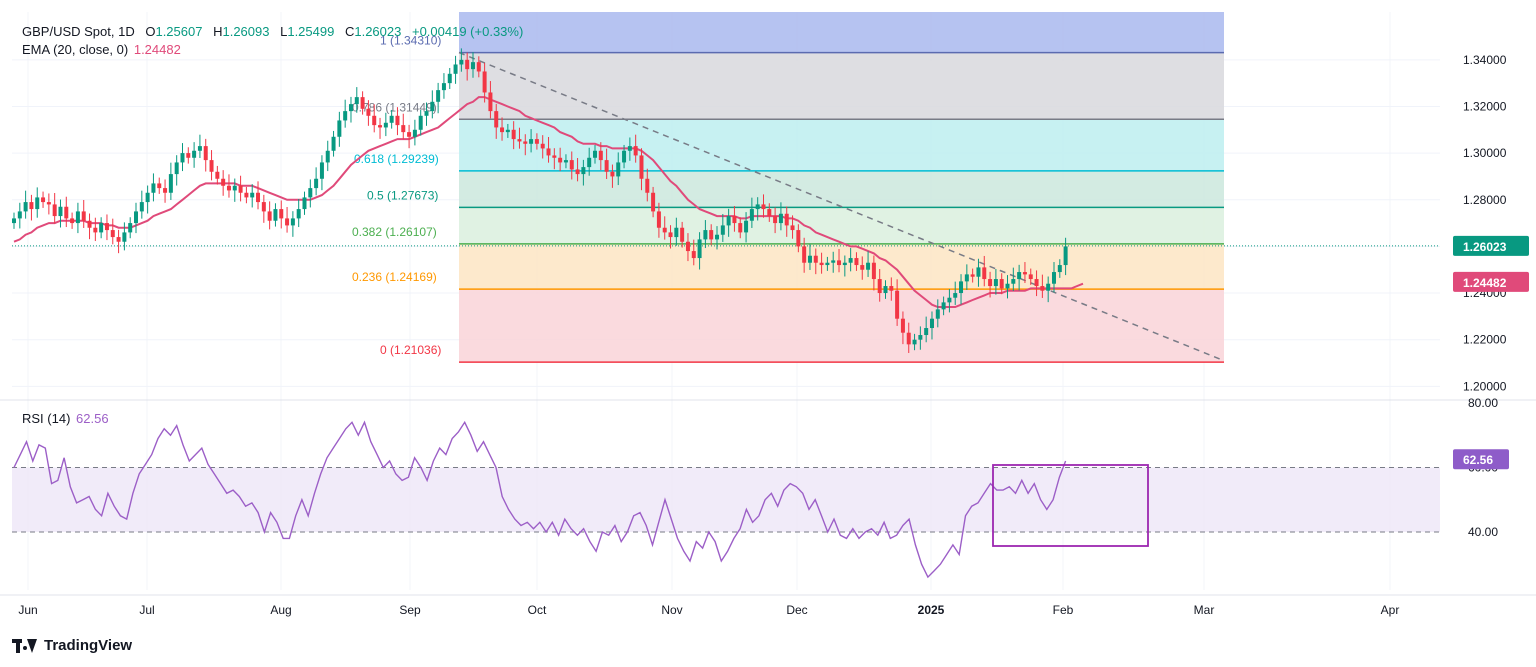 The height and width of the screenshot is (667, 1536). Describe the element at coordinates (1481, 459) in the screenshot. I see `rsi-badge` at that location.